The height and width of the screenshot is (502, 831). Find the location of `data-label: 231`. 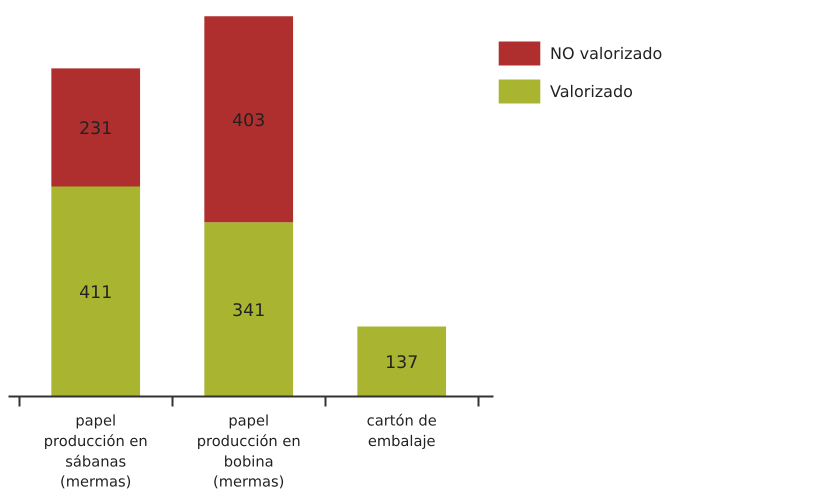

data-label: 231 is located at coordinates (95, 128).